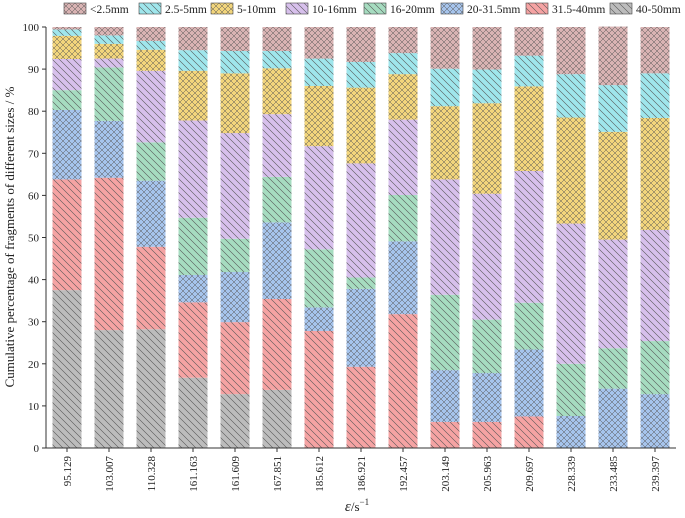 This screenshot has height=518, width=685. I want to click on y-tick-label: 30, so click(34, 323).